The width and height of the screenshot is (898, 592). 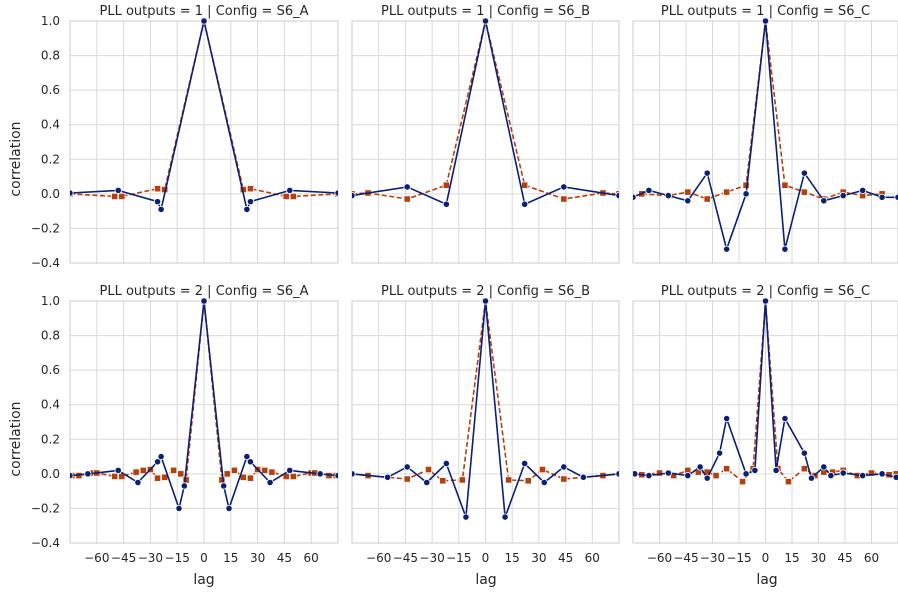 What do you see at coordinates (485, 580) in the screenshot?
I see `x-axis-label-col2: lag` at bounding box center [485, 580].